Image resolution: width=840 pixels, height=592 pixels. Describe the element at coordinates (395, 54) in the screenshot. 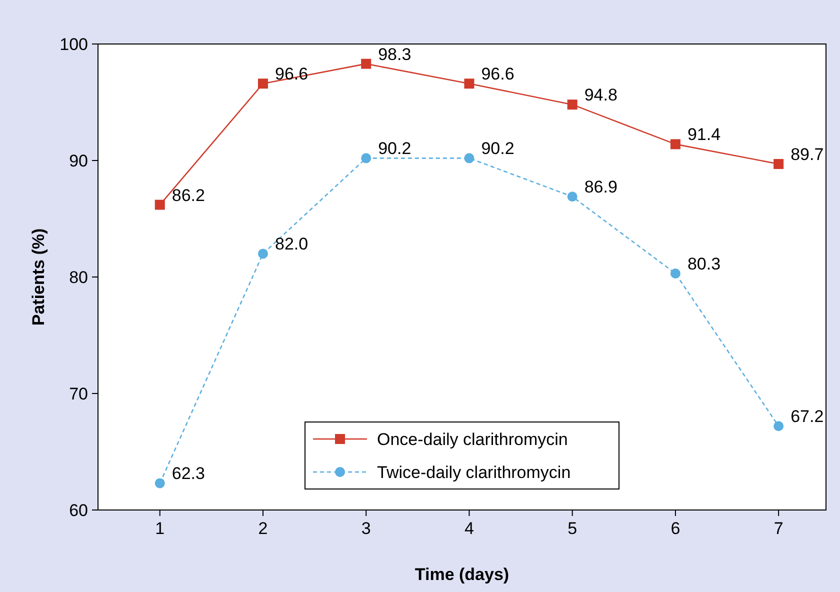

I see `data-label: 98.3` at that location.